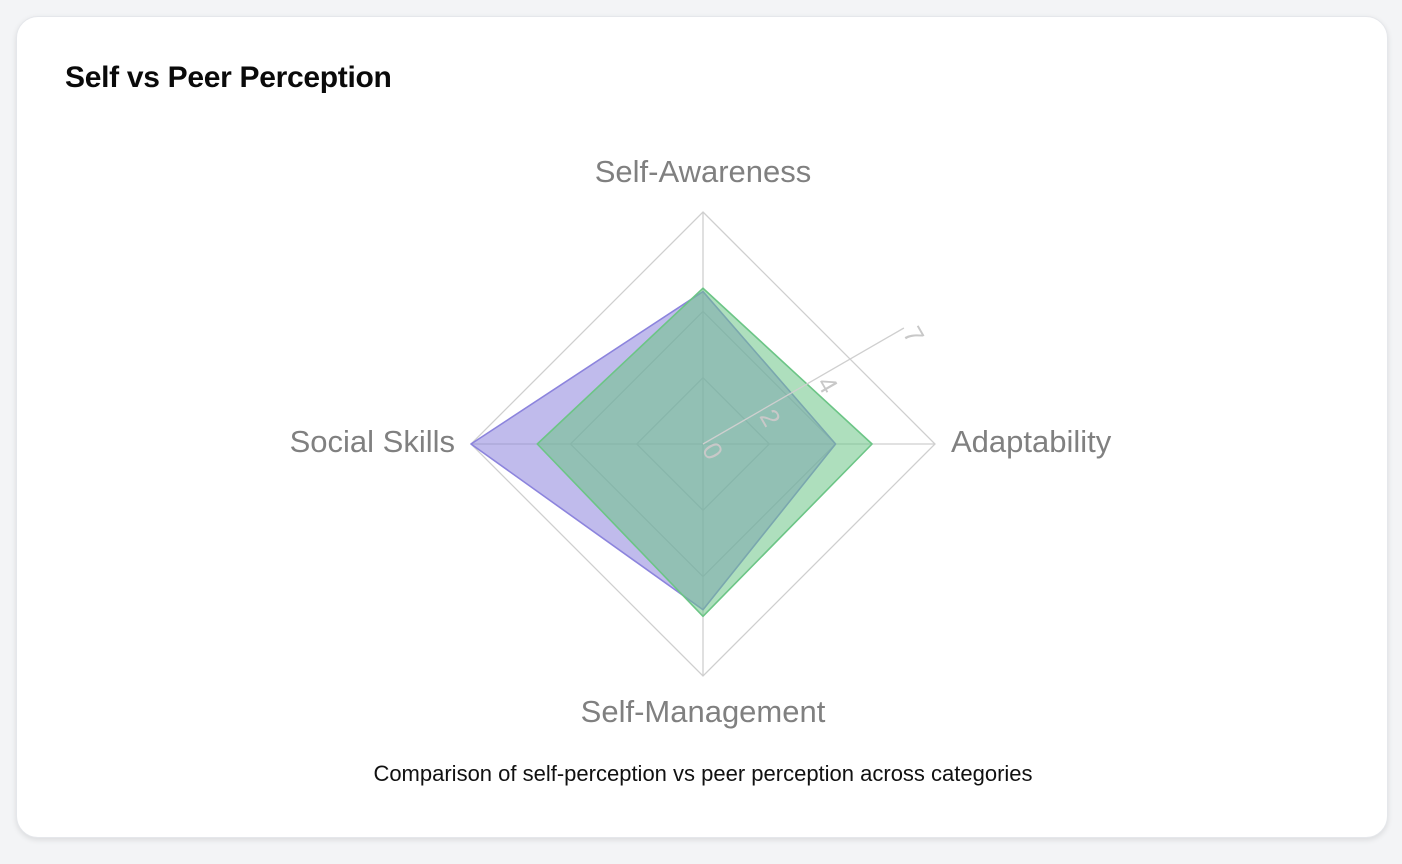 The image size is (1402, 864). What do you see at coordinates (703, 171) in the screenshot?
I see `axis-label: Self-Awareness` at bounding box center [703, 171].